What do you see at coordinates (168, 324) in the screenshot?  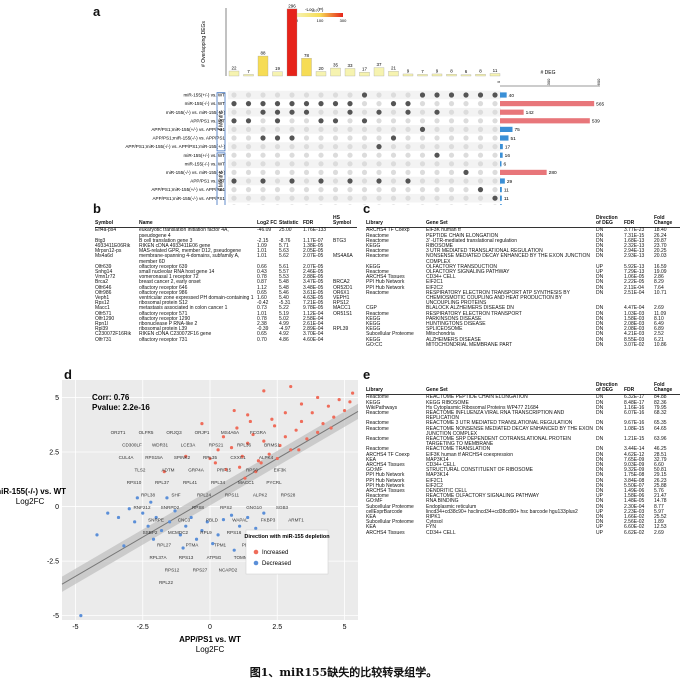 I see `deg-gene-table-cell: ribonuclease P RNA-like 2` at bounding box center [168, 324].